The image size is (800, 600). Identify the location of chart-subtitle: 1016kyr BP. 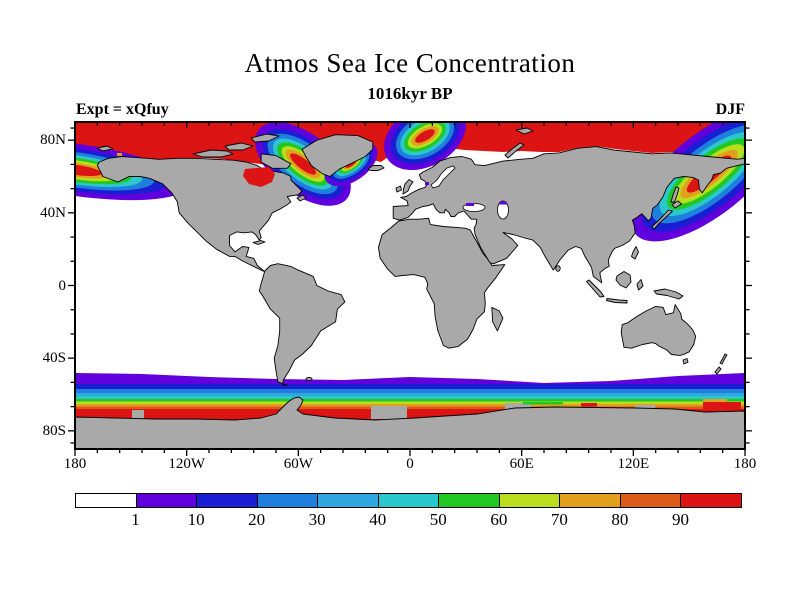
(410, 93).